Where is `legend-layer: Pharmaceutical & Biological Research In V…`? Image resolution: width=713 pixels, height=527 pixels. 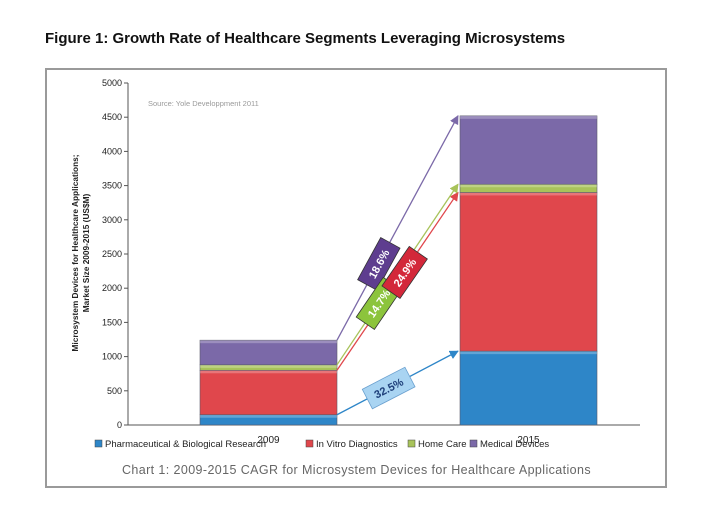 legend-layer: Pharmaceutical & Biological Research In V… is located at coordinates (321, 444).